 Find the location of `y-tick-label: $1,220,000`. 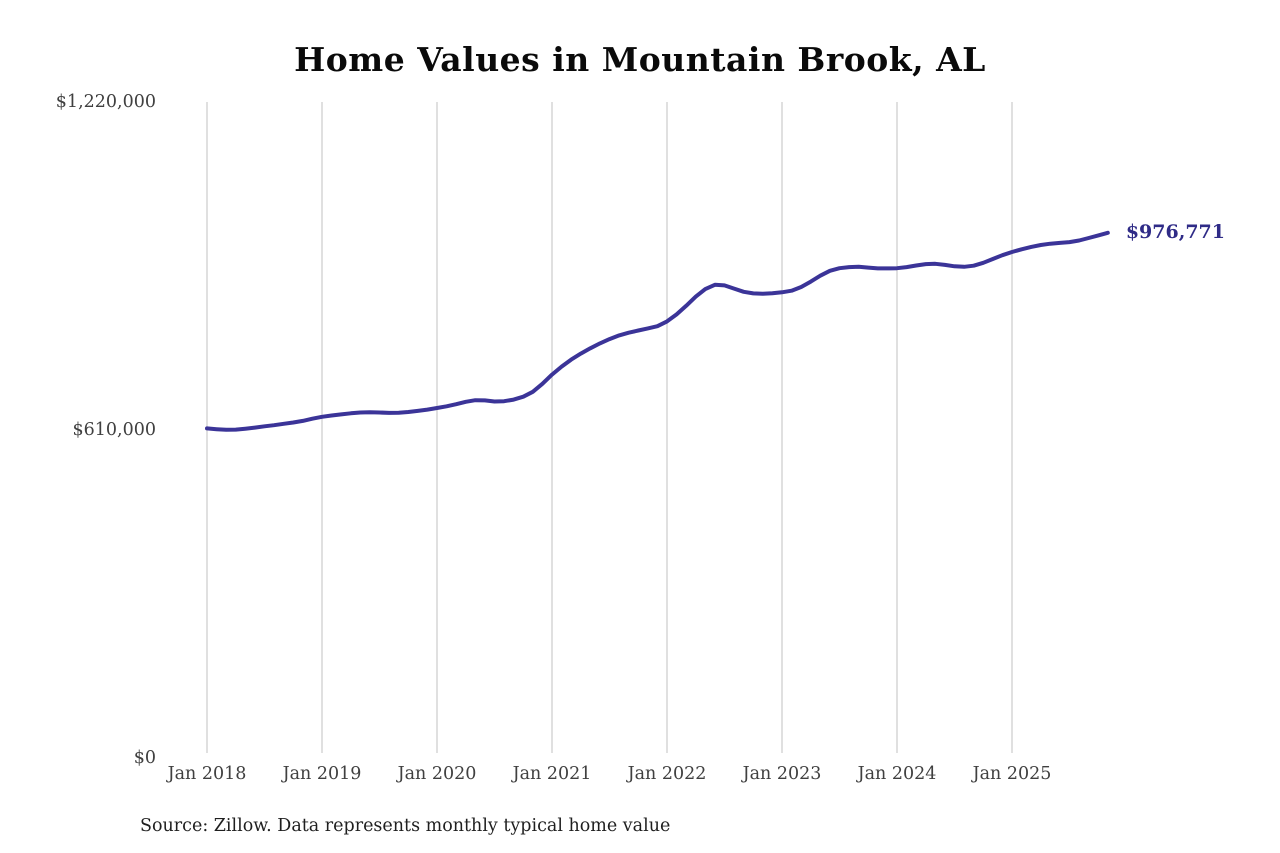

y-tick-label: $1,220,000 is located at coordinates (105, 102).